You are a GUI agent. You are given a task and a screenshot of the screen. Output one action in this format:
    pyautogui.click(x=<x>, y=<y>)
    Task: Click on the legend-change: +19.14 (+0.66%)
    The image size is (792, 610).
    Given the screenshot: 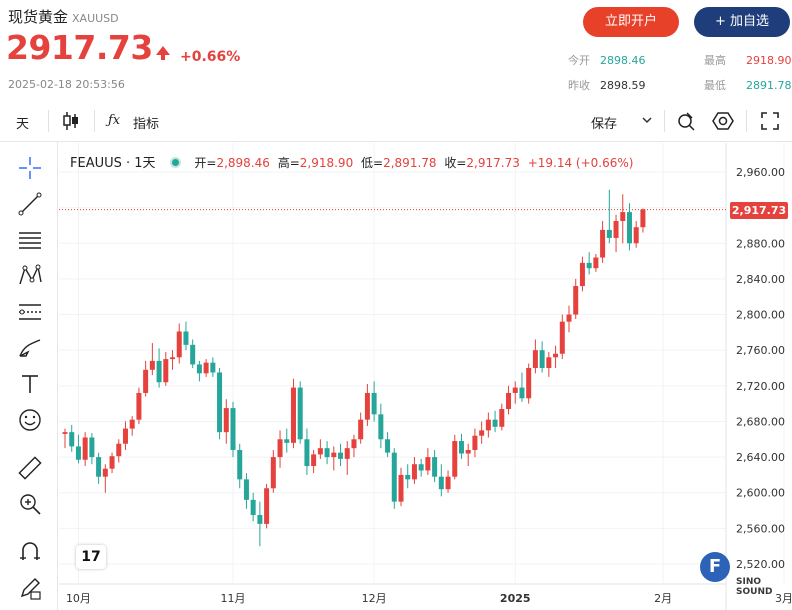 What is the action you would take?
    pyautogui.click(x=580, y=163)
    